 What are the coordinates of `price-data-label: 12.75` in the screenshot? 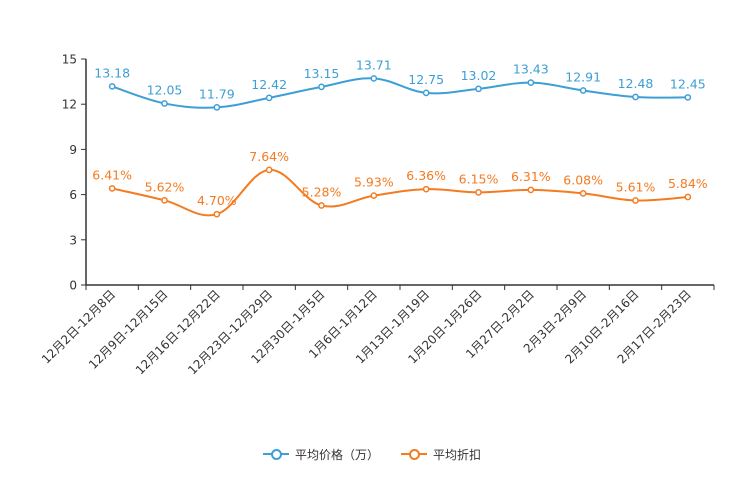 It's located at (426, 79).